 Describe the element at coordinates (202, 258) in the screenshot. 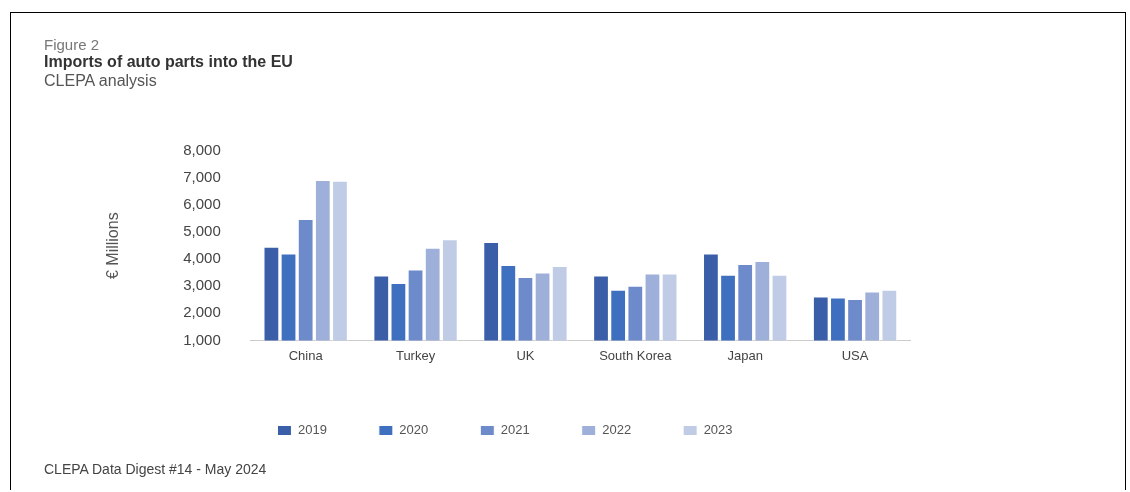

I see `y-tick-label: 4,000` at that location.